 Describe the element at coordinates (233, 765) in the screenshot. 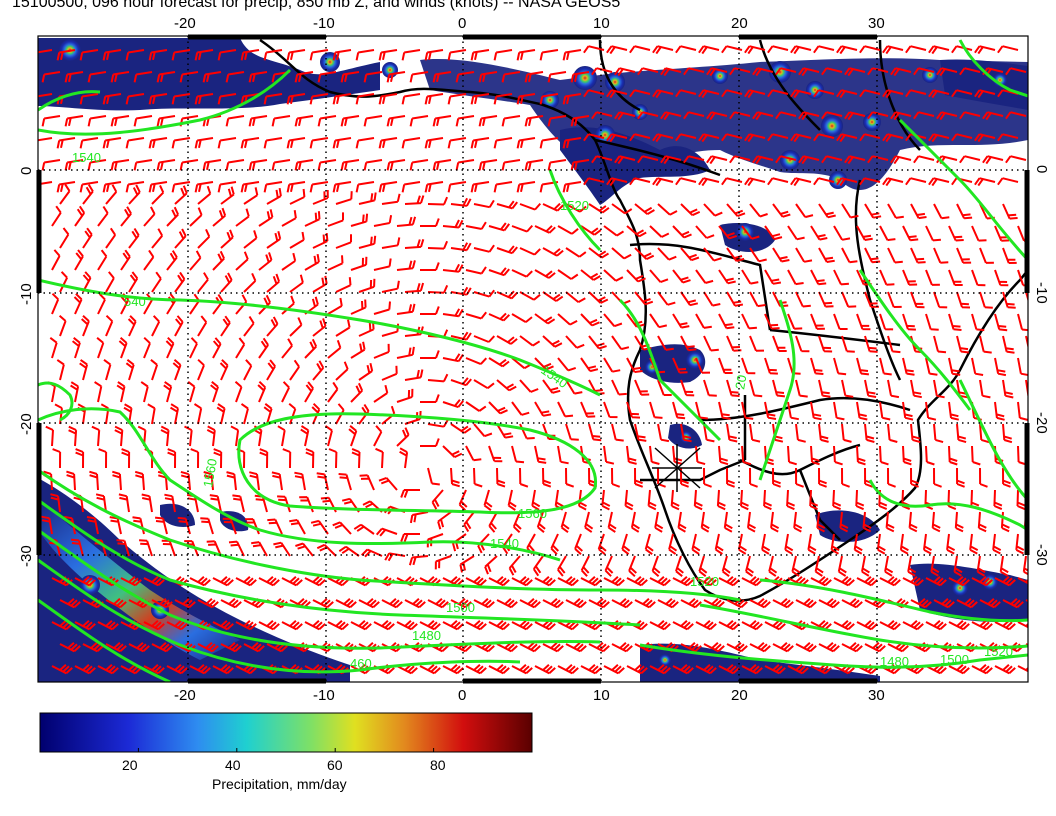

I see `colorbar-tick-label: 40` at that location.